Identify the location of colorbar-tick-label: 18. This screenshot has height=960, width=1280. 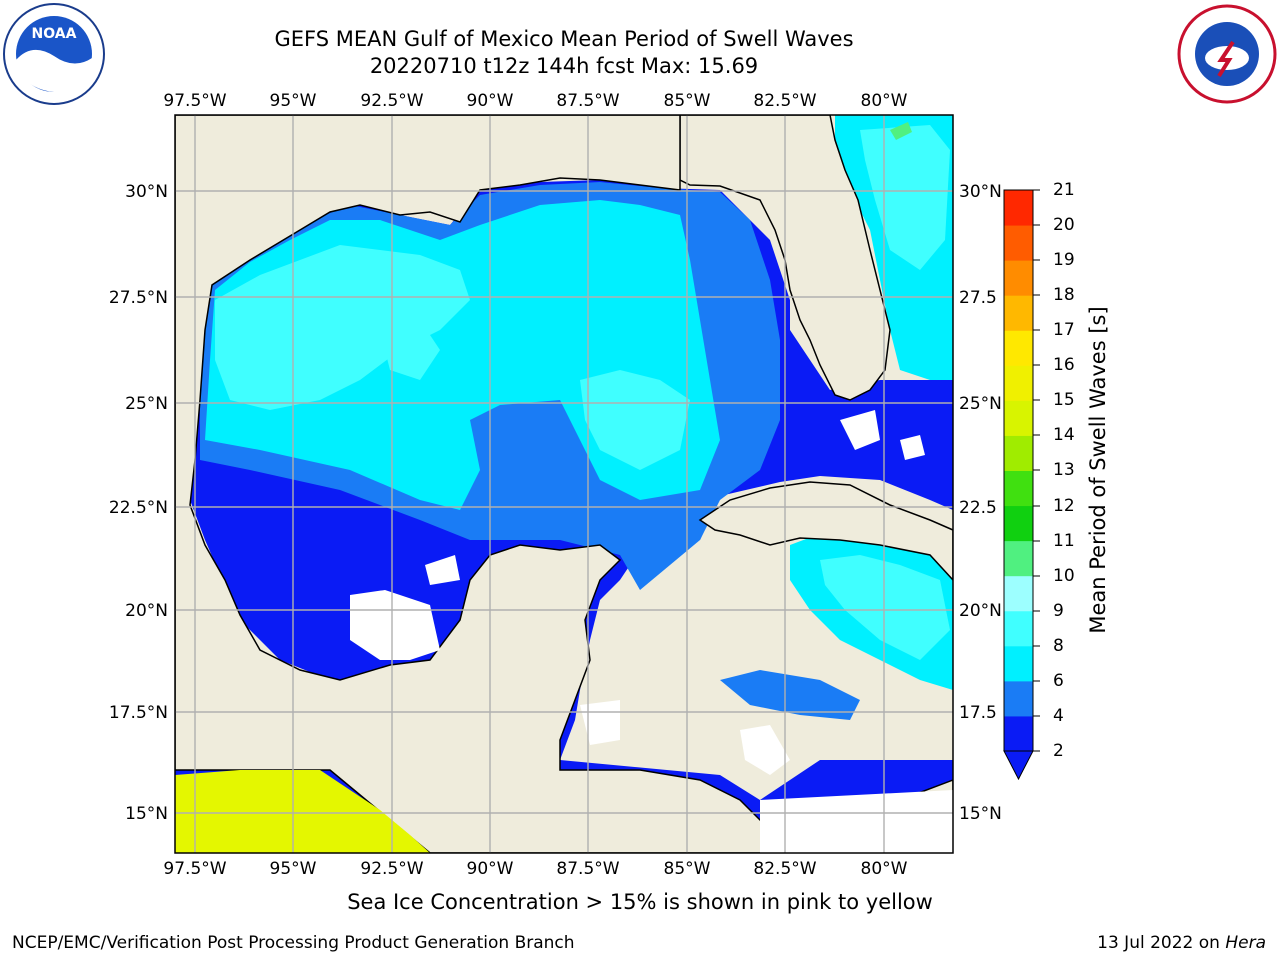
(1064, 295).